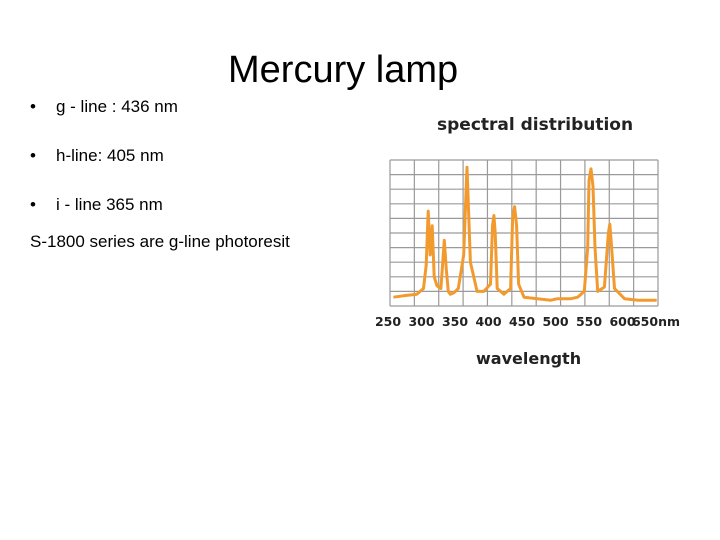 This screenshot has width=720, height=540. What do you see at coordinates (455, 321) in the screenshot?
I see `x-tick-label: 350` at bounding box center [455, 321].